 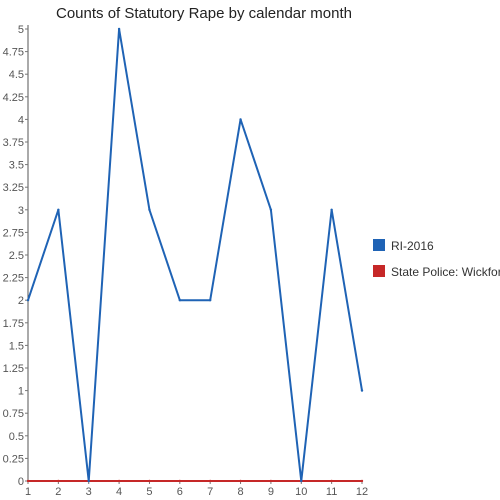 I want to click on y-tick-label: 4, so click(x=21, y=120).